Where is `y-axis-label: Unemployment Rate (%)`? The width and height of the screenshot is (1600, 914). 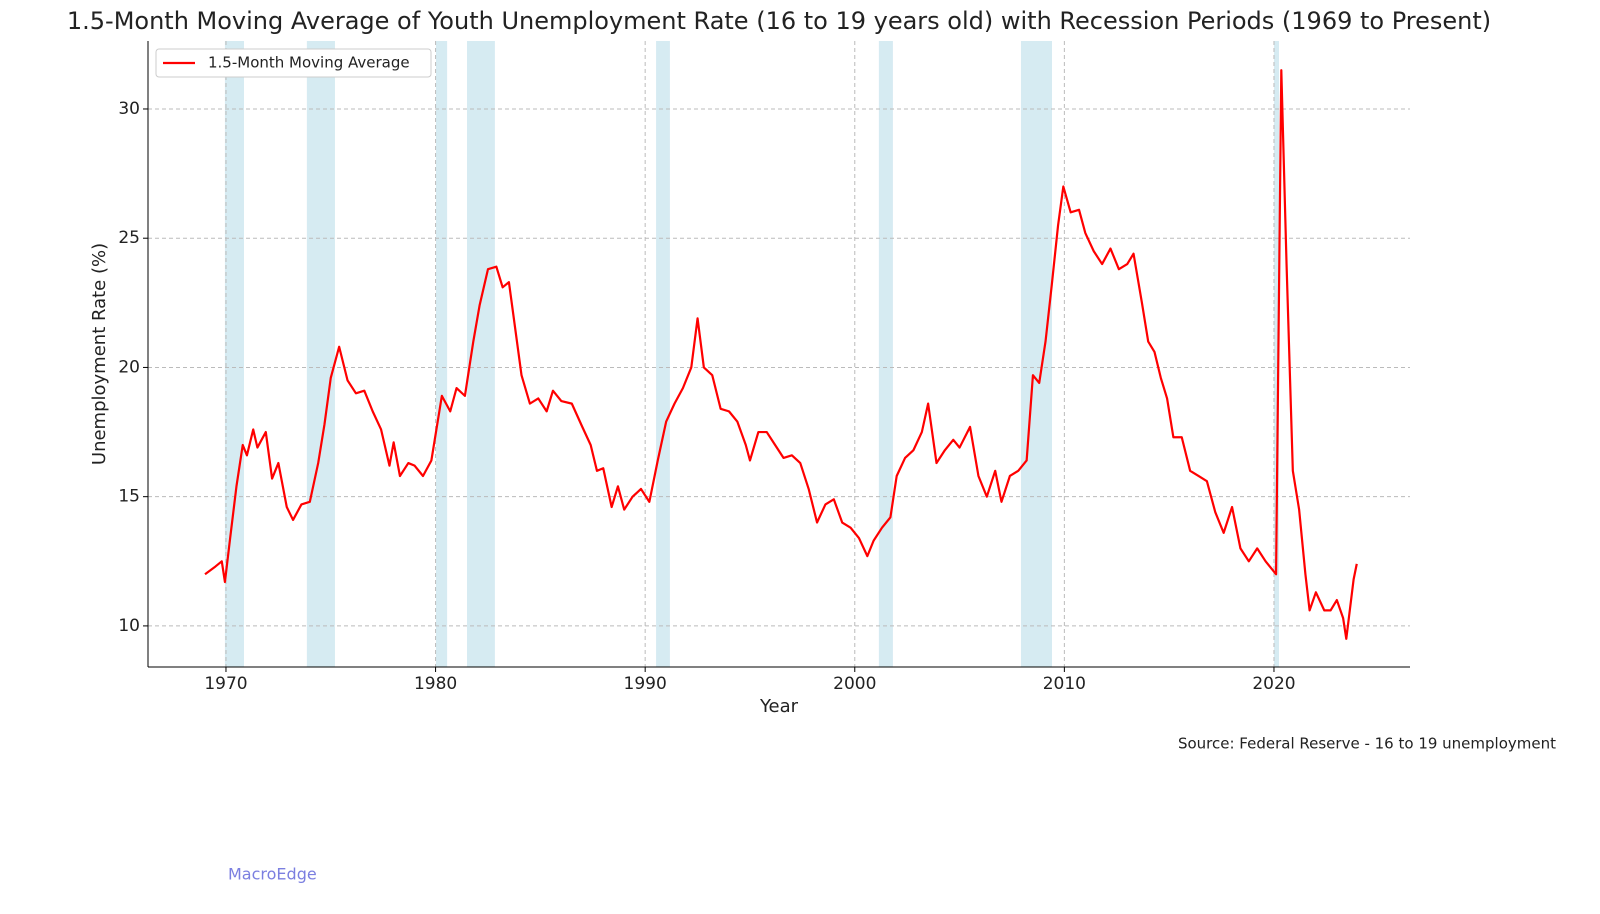
y-axis-label: Unemployment Rate (%) is located at coordinates (99, 354).